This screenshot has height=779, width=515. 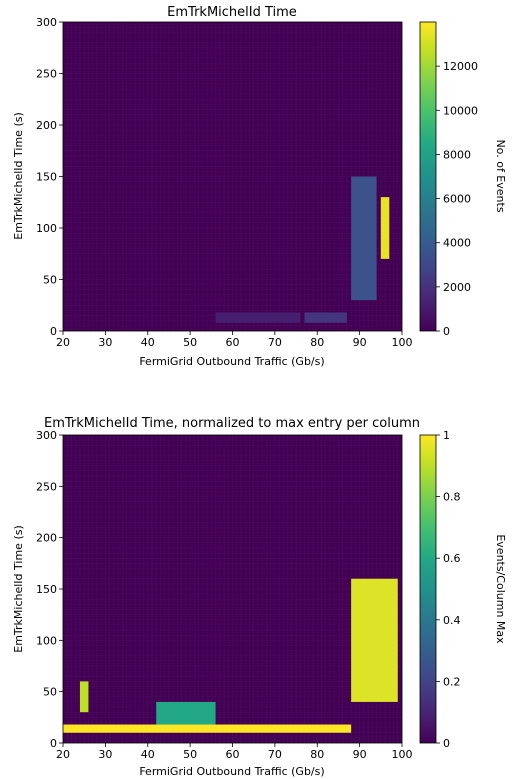 I want to click on chart-2-colorbar-label: Events/Column Max, so click(x=500, y=589).